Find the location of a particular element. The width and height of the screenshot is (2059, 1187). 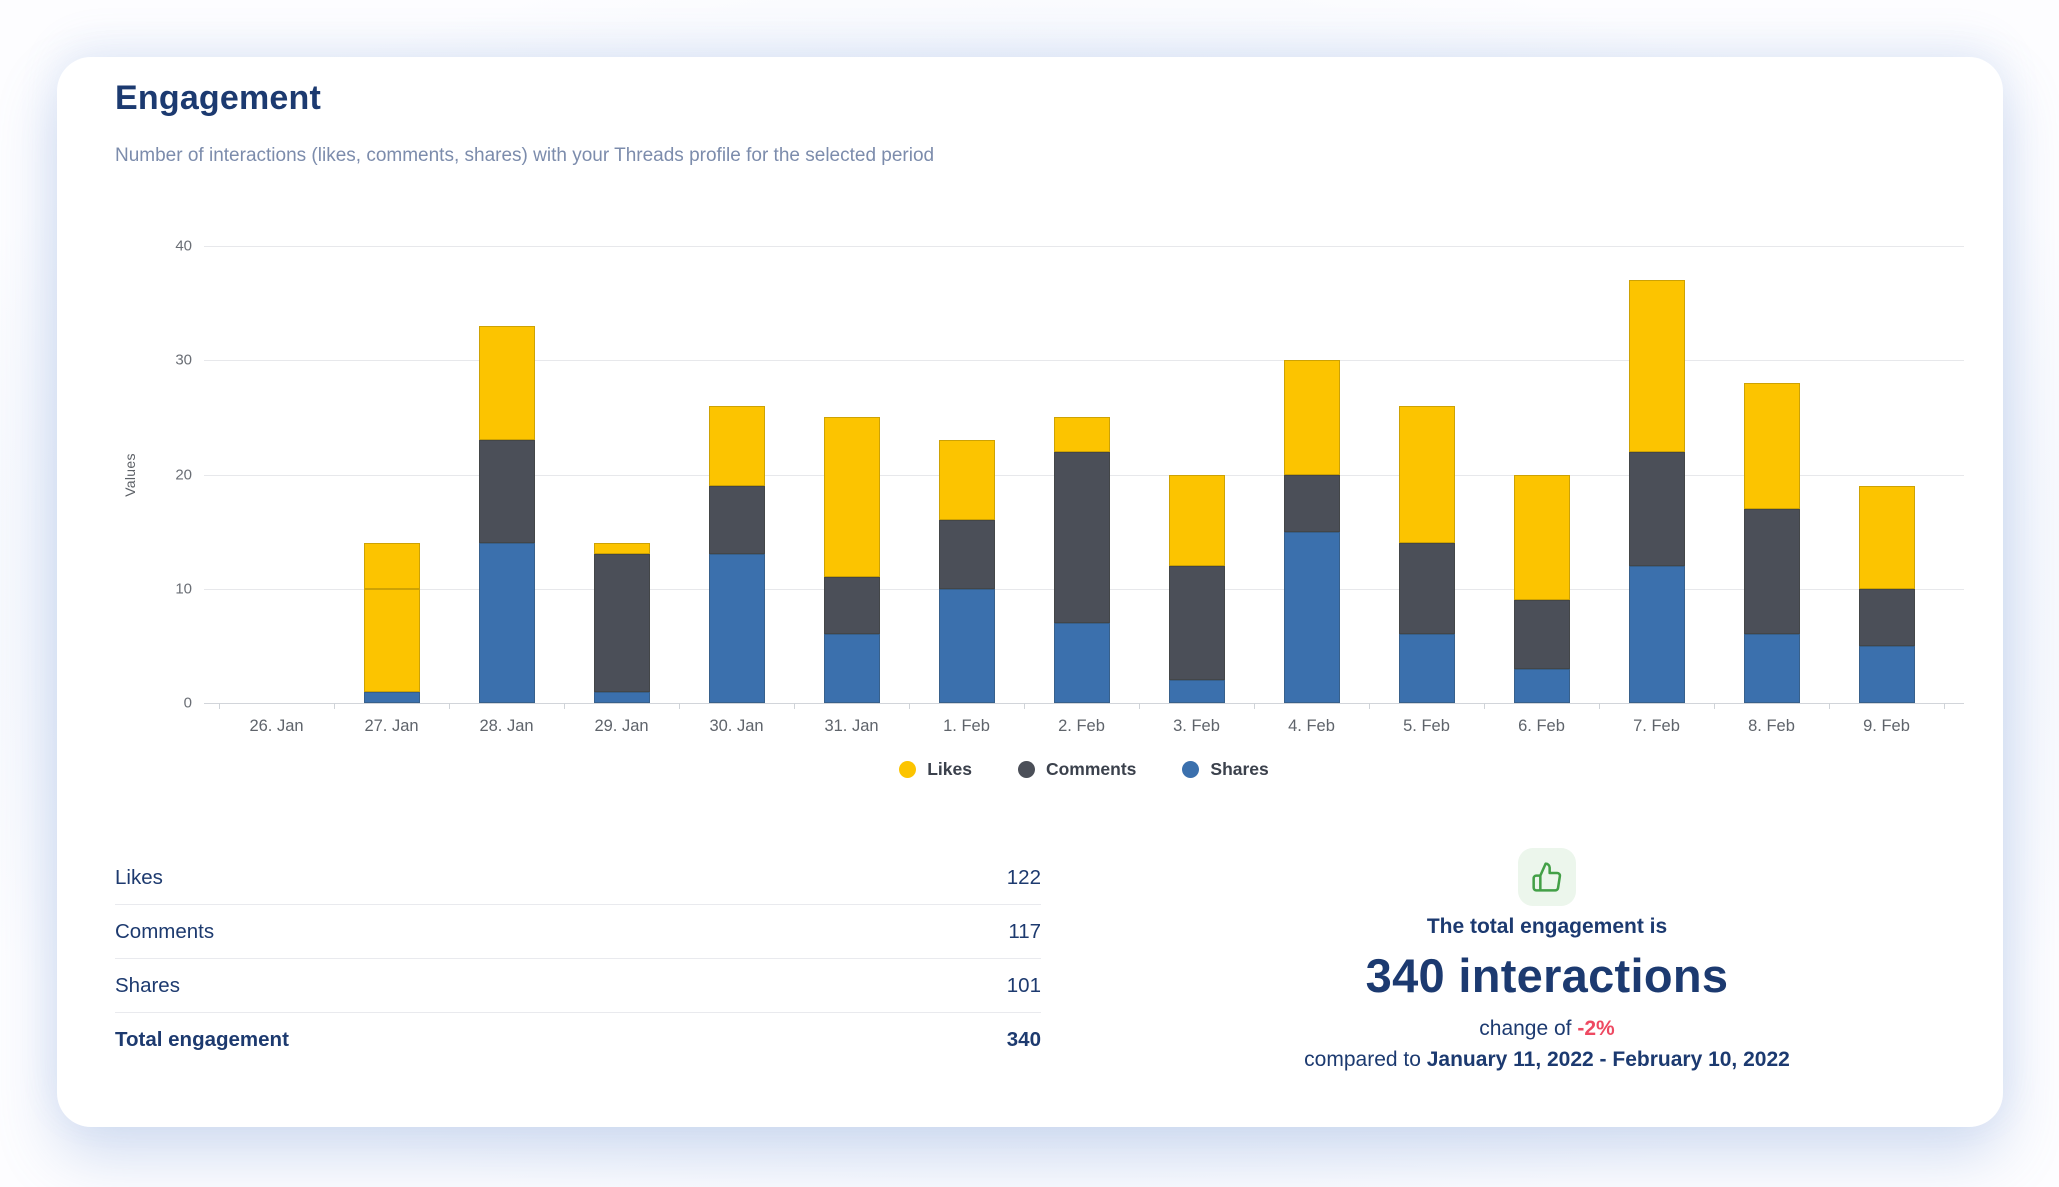

x-axis-line is located at coordinates (1084, 703).